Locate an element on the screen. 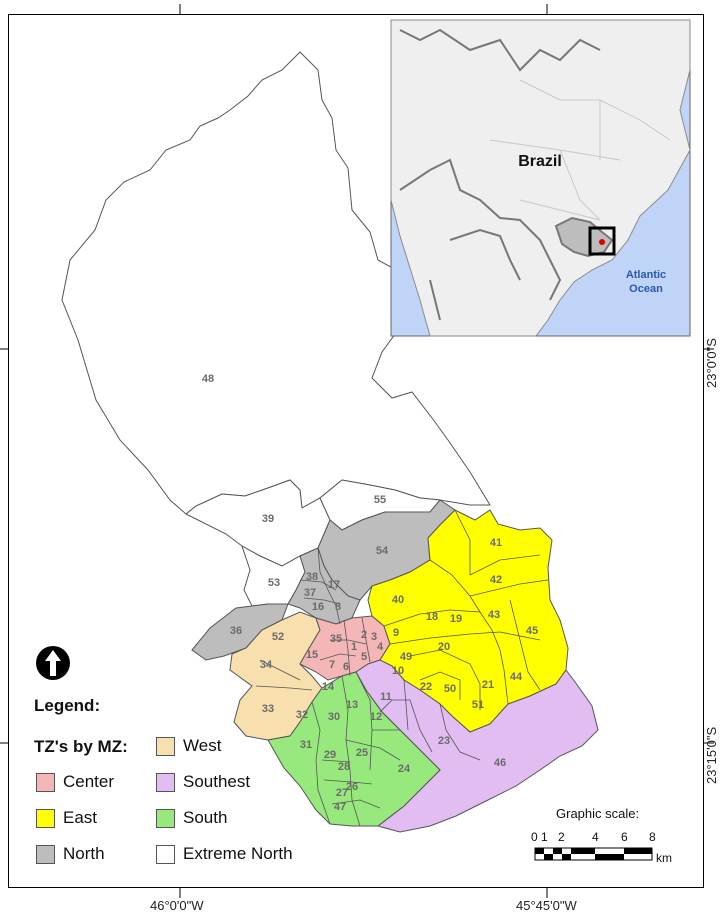 Image resolution: width=720 pixels, height=916 pixels. inset-locator-dot is located at coordinates (602, 242).